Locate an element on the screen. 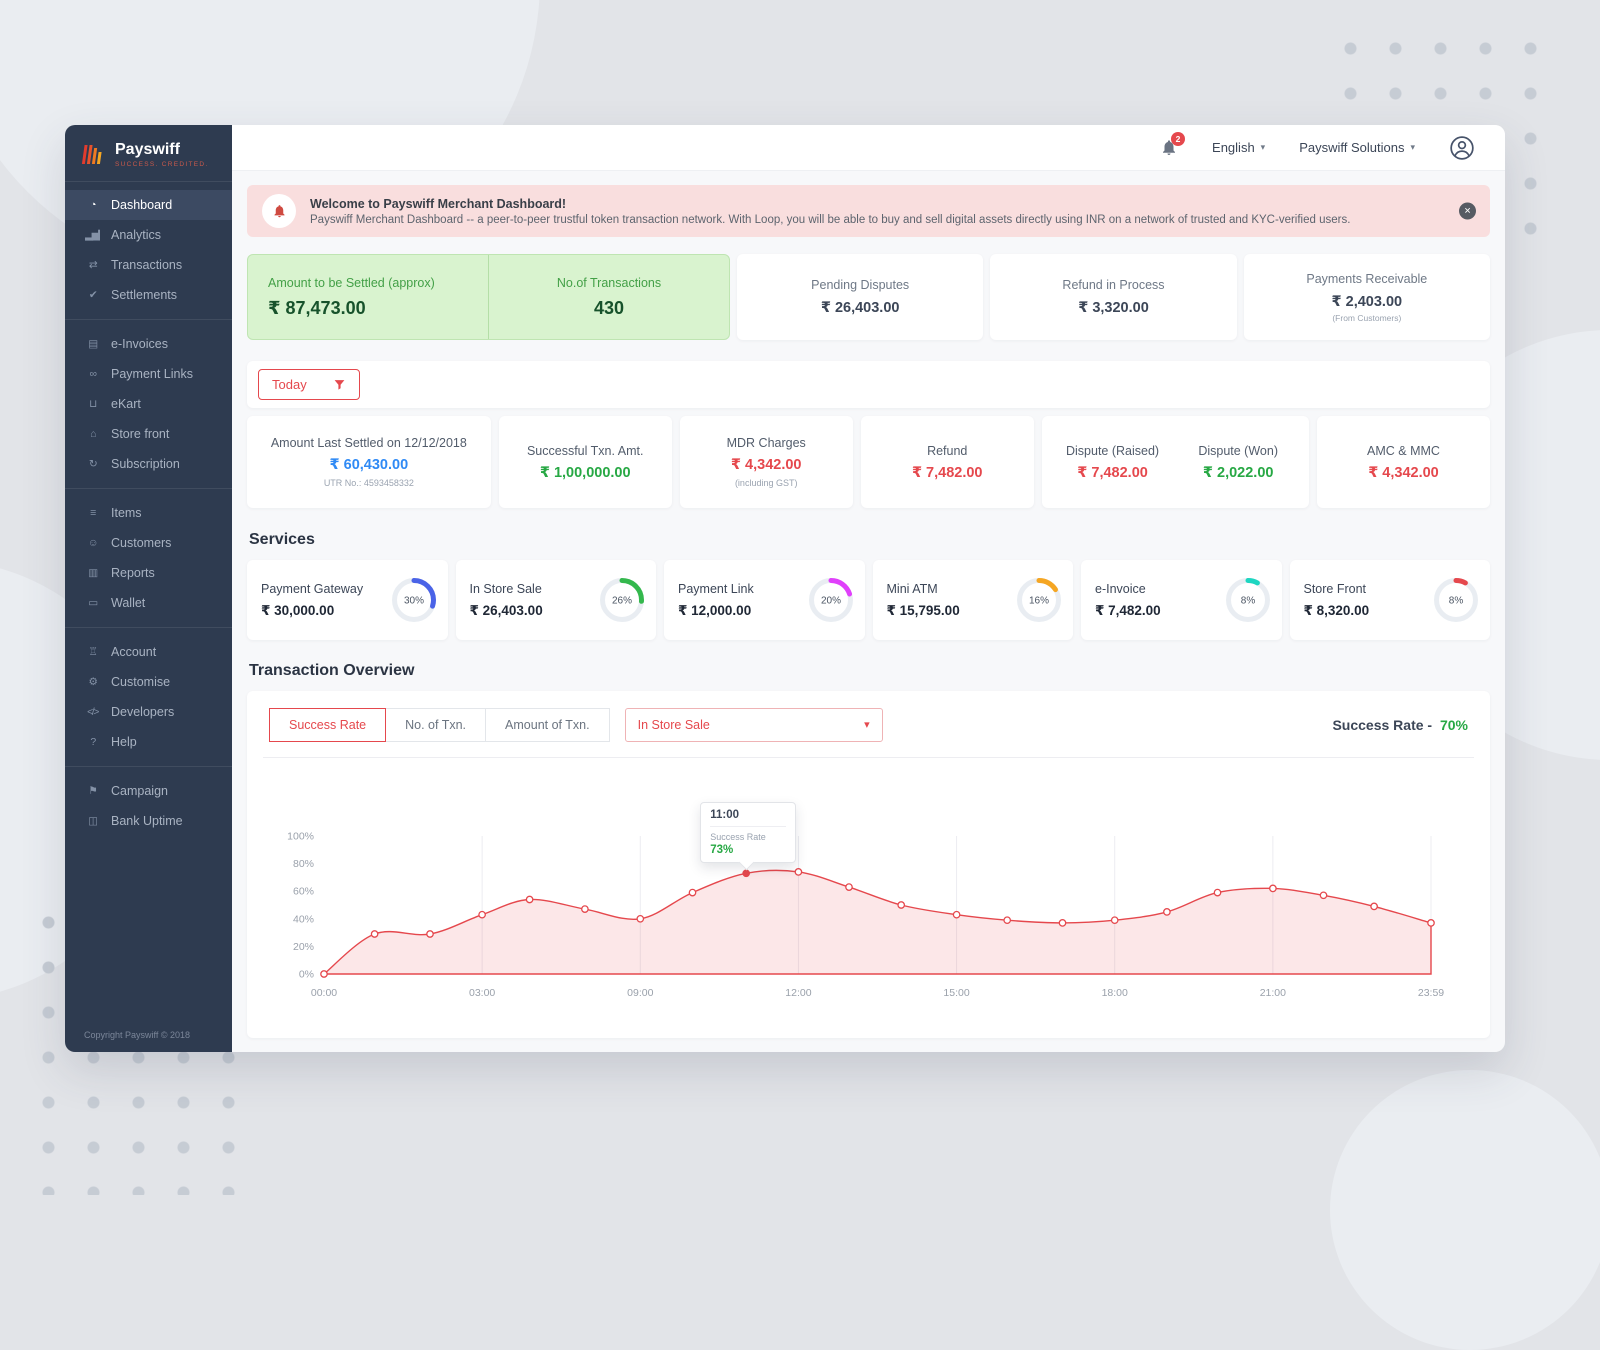  sidebar-item-analytics: ▂▅▇ Analytics is located at coordinates (148, 235).